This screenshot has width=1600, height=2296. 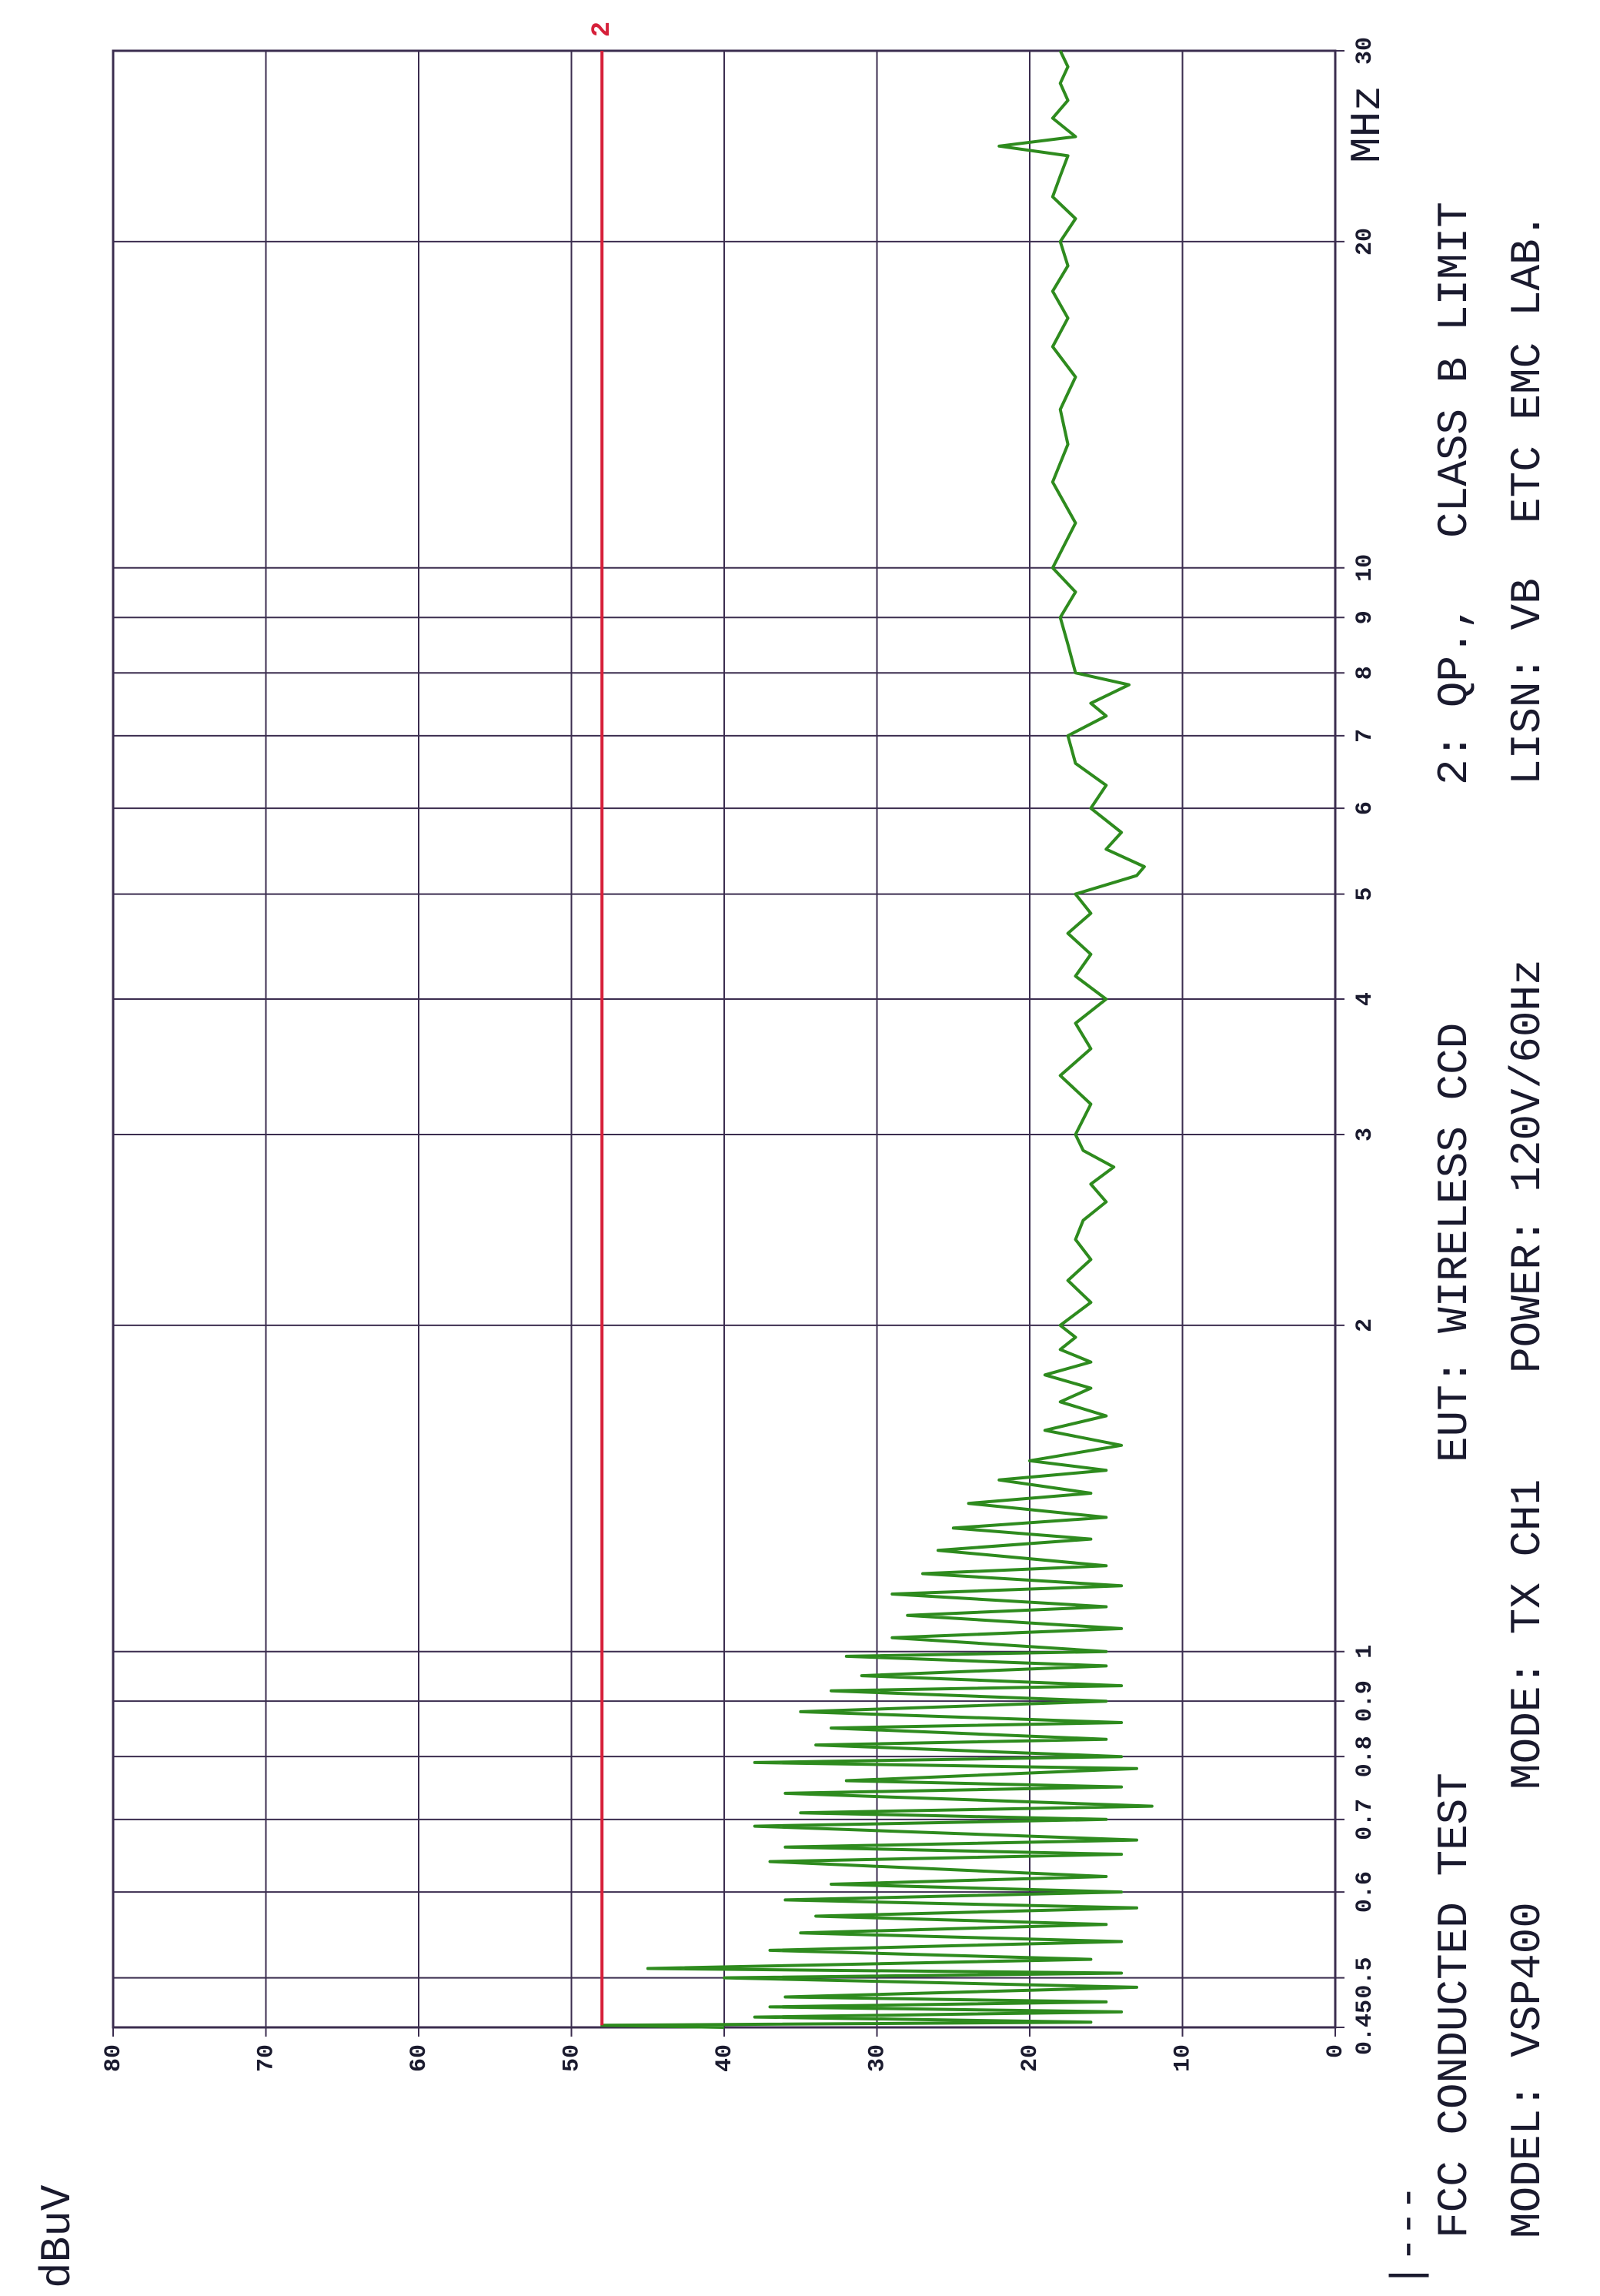 What do you see at coordinates (1527, 1634) in the screenshot?
I see `annotation: MODE: TX CH1` at bounding box center [1527, 1634].